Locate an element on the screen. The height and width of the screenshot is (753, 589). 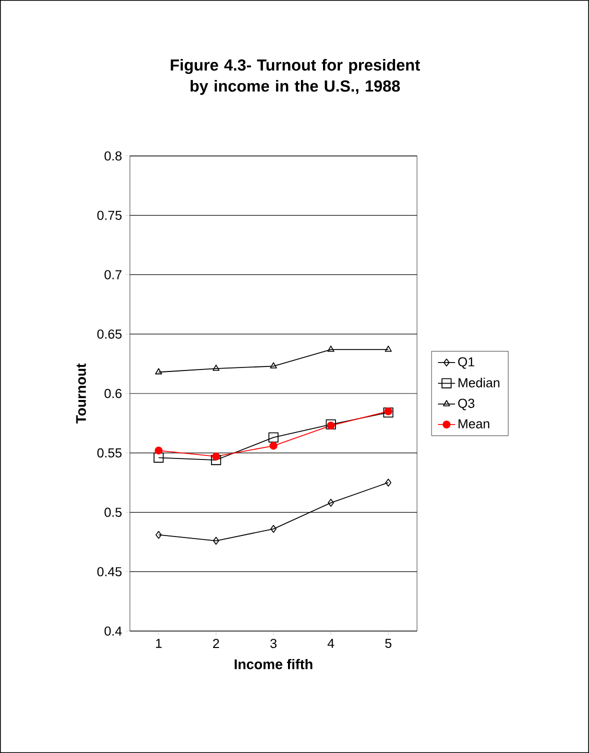
x-tick-label: 2 is located at coordinates (216, 643).